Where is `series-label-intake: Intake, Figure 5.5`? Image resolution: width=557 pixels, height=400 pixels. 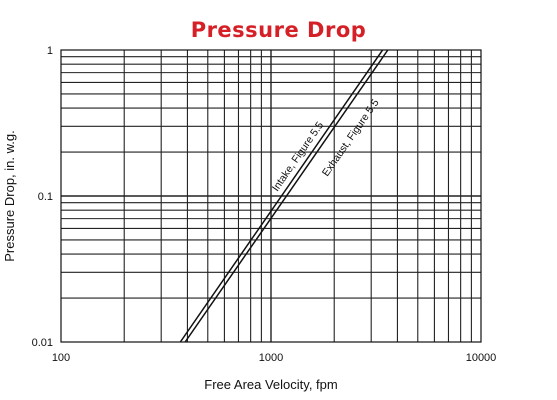
series-label-intake: Intake, Figure 5.5 is located at coordinates (298, 157).